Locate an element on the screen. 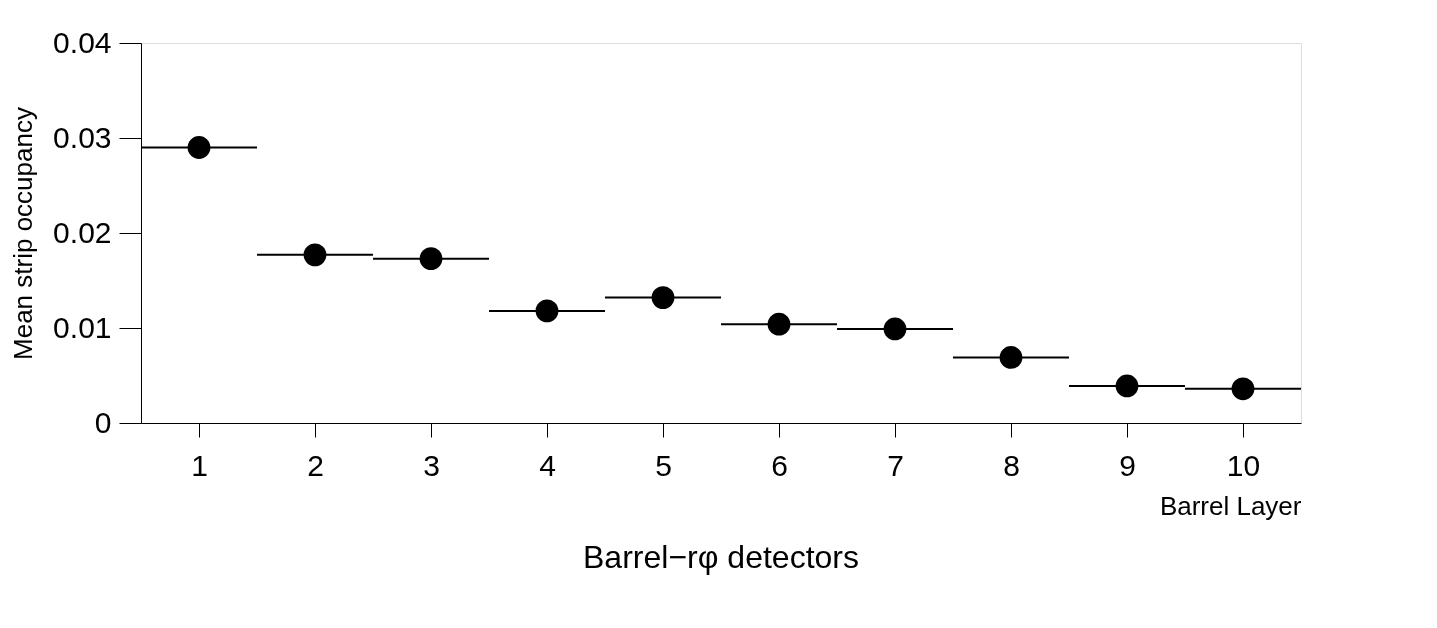  x-tick-label: 10 is located at coordinates (1243, 465).